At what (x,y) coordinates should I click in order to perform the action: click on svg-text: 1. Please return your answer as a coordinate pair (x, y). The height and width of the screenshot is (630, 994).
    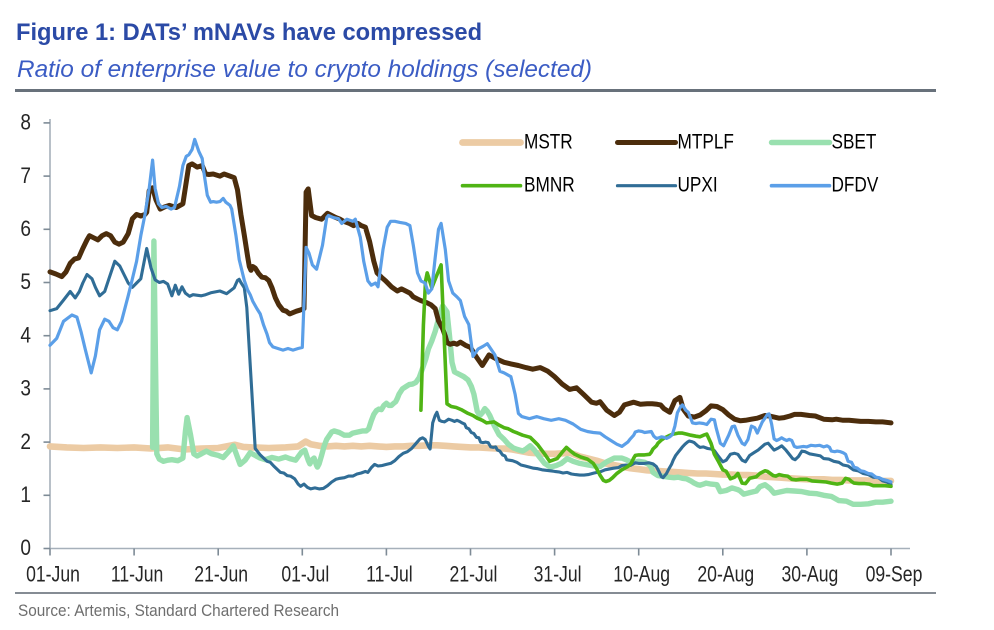
    Looking at the image, I should click on (25, 494).